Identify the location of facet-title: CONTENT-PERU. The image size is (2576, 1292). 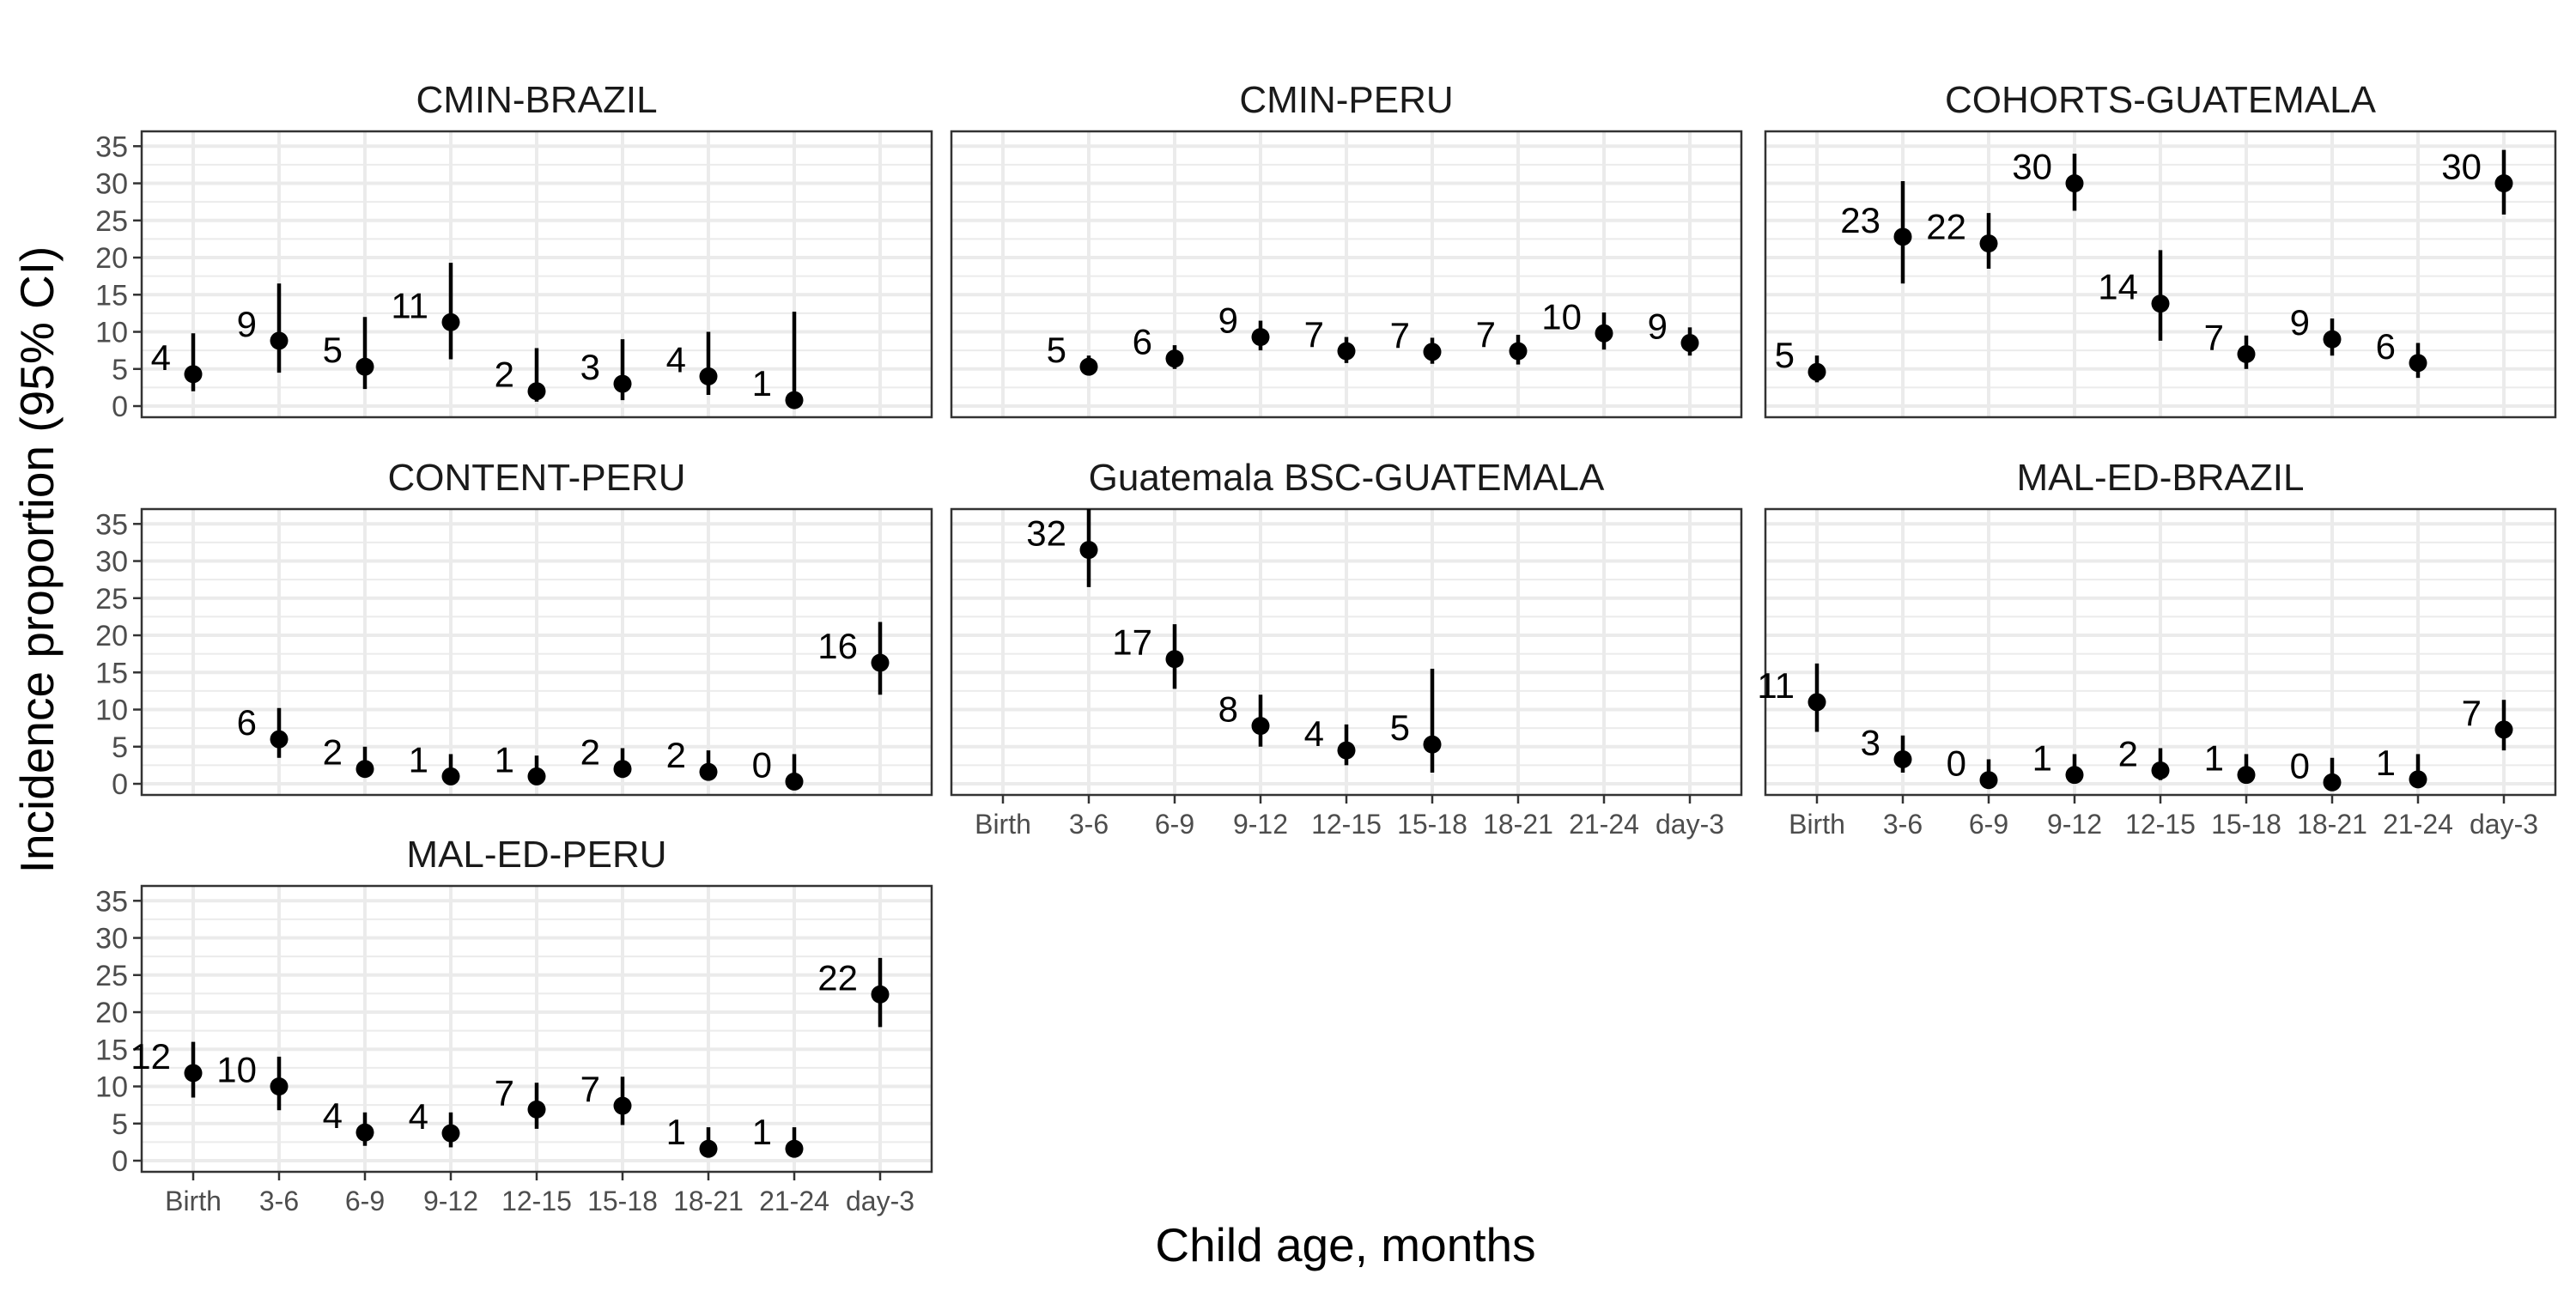
(536, 478).